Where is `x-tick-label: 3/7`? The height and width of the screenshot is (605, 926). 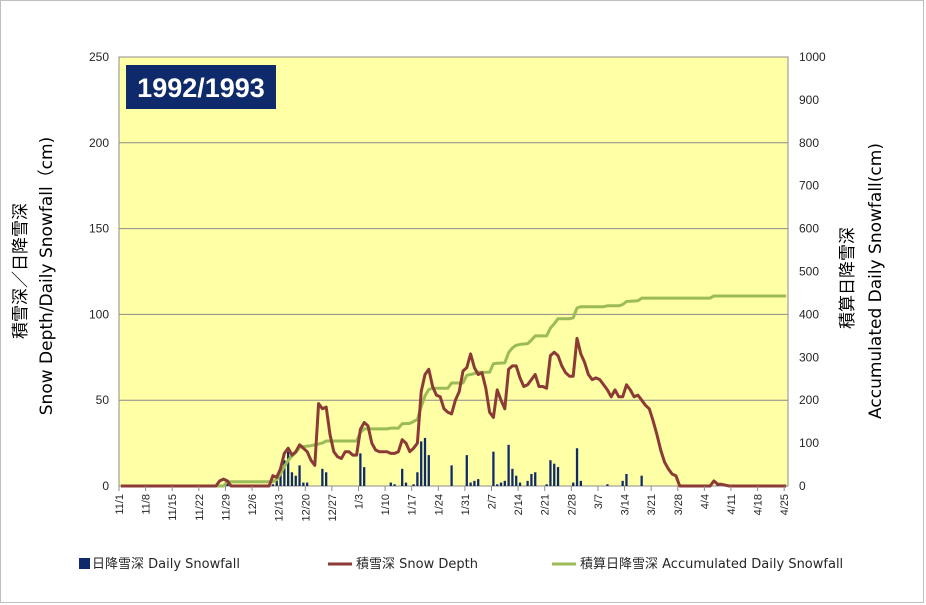 x-tick-label: 3/7 is located at coordinates (599, 501).